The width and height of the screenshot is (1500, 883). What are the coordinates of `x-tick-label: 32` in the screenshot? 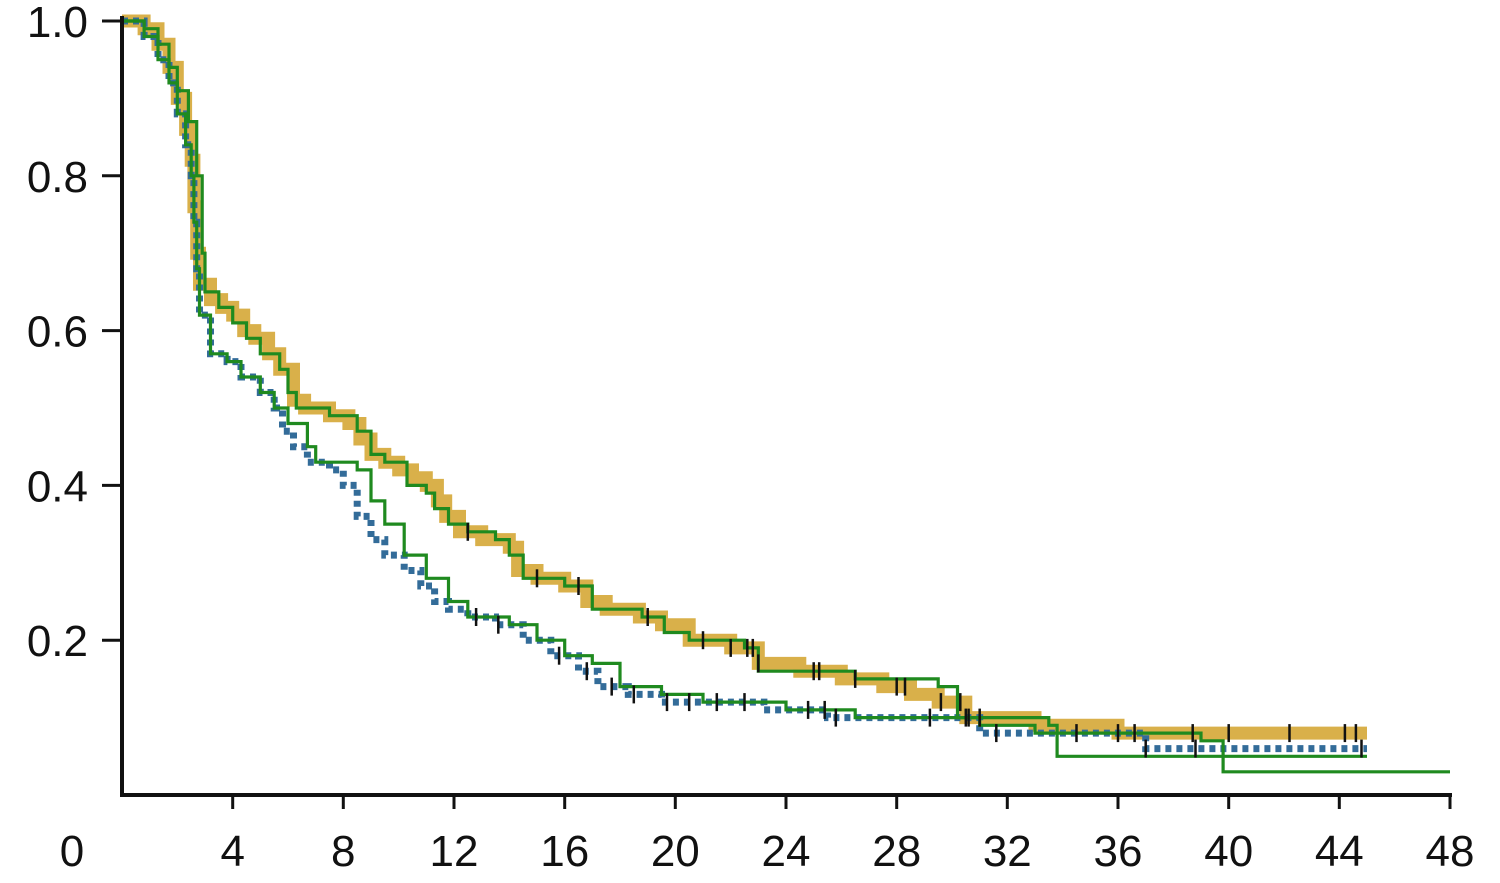 It's located at (1007, 851).